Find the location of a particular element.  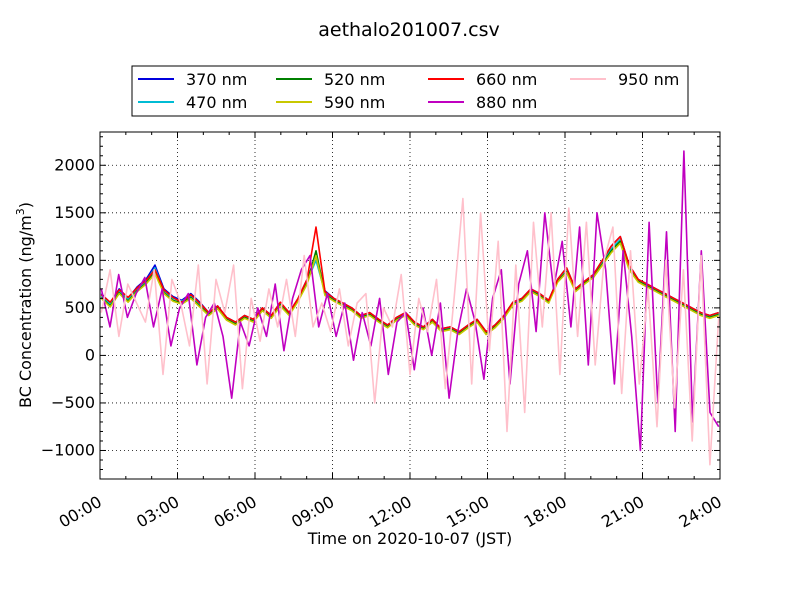

y-tick-label: −1000 is located at coordinates (68, 449).